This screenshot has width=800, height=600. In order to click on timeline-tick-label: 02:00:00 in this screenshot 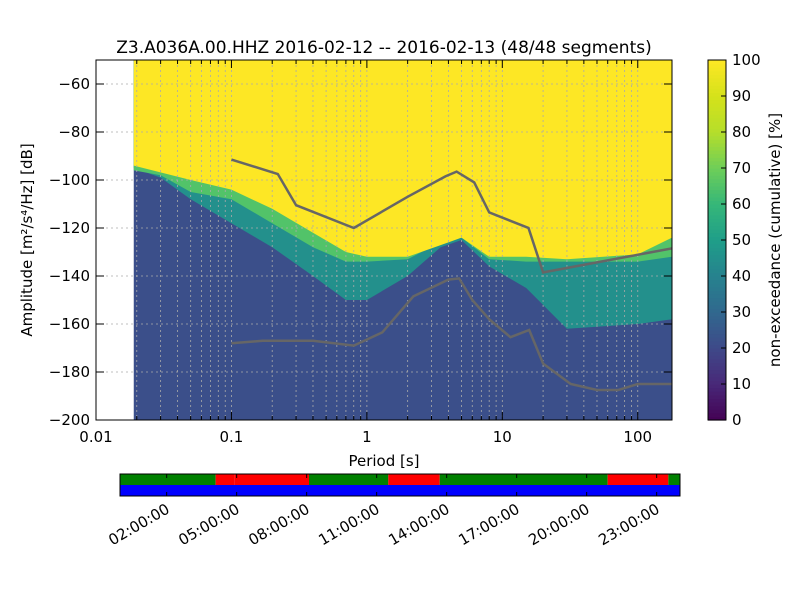, I will do `click(138, 524)`.